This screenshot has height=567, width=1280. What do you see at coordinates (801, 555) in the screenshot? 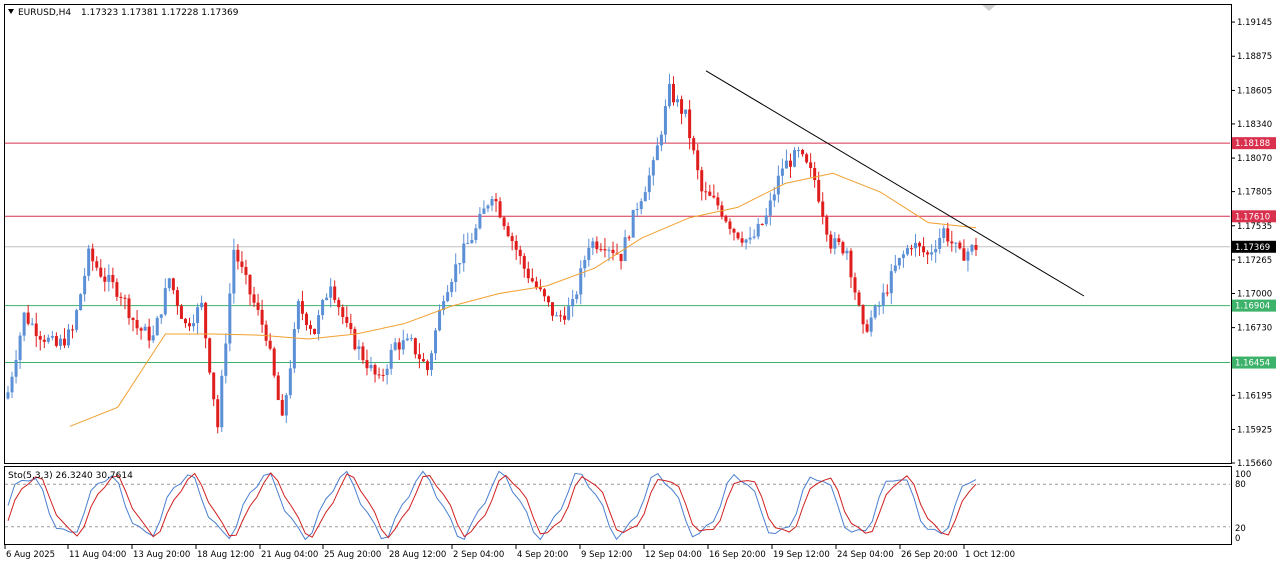
I see `time-tick-label: 19 Sep 12:00` at bounding box center [801, 555].